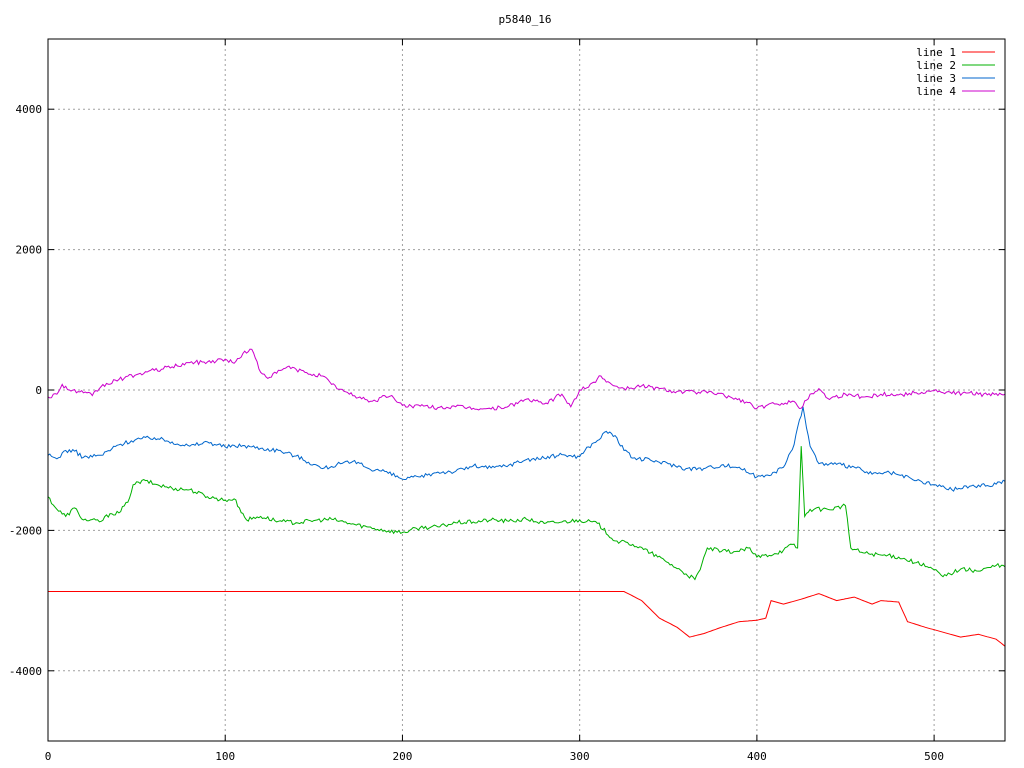  What do you see at coordinates (936, 78) in the screenshot?
I see `legend-label: line 3` at bounding box center [936, 78].